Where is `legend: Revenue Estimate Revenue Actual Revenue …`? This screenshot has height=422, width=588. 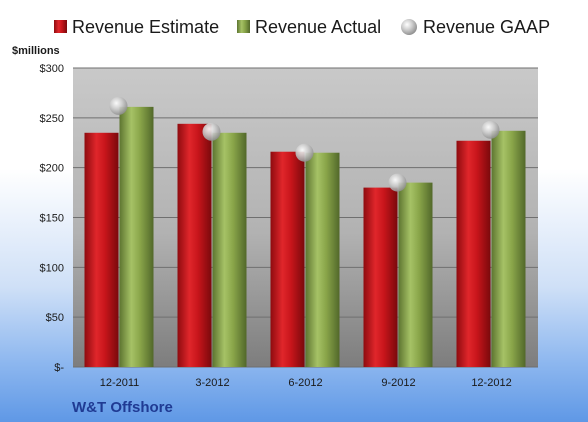
legend: Revenue Estimate Revenue Actual Revenue … is located at coordinates (302, 27).